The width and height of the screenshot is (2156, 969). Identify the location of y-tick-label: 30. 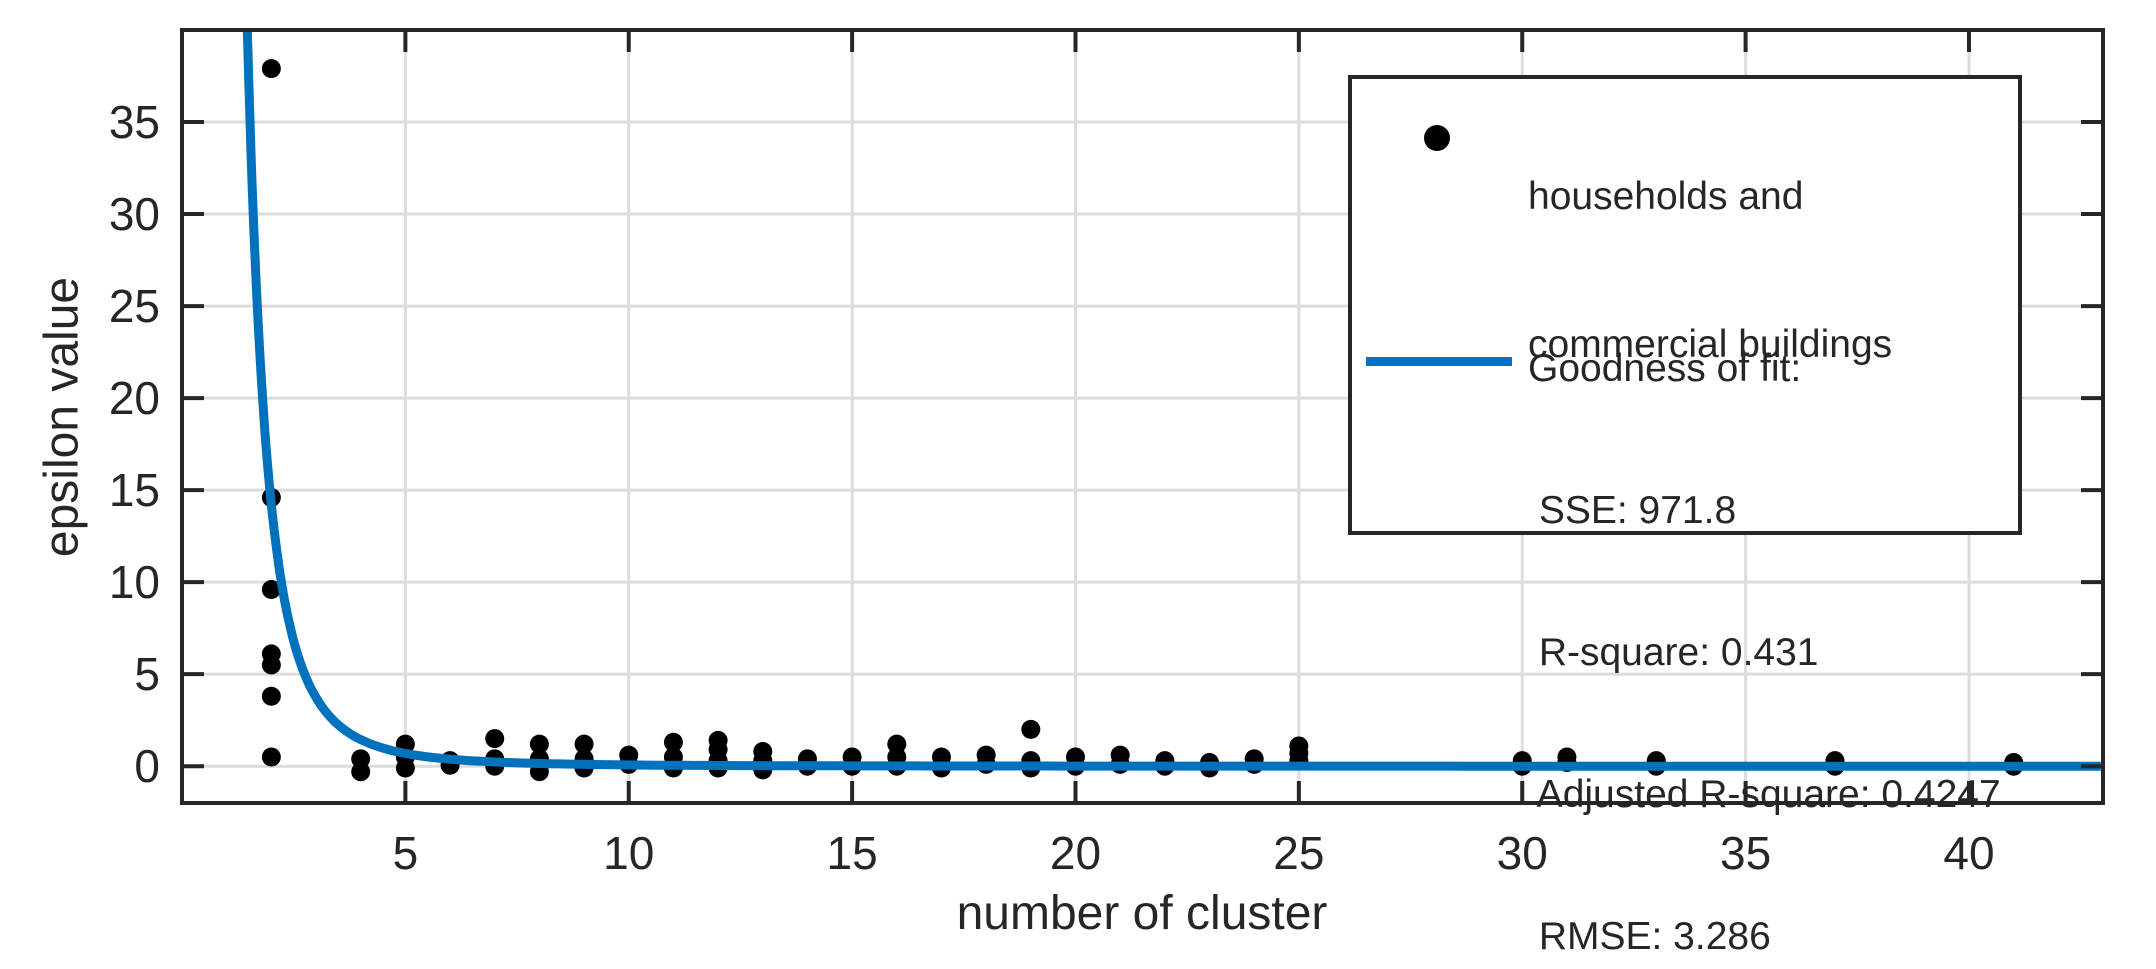
(134, 214).